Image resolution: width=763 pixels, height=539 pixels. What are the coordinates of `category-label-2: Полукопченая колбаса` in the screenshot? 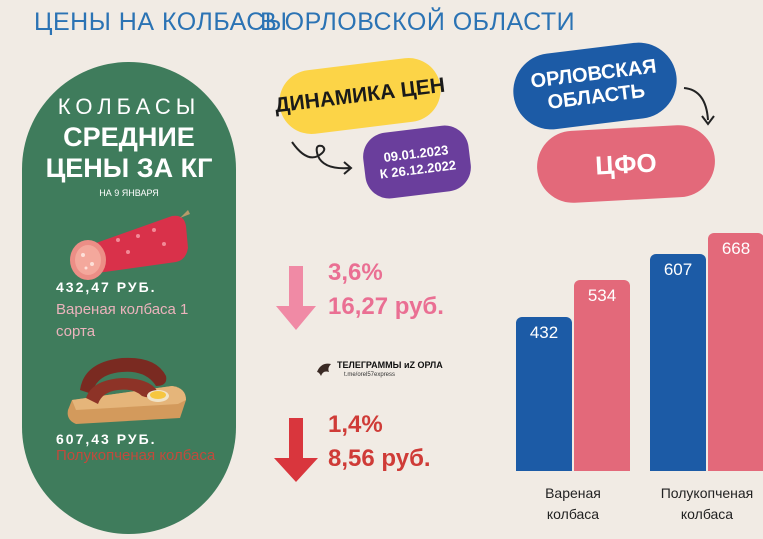 It's located at (707, 503).